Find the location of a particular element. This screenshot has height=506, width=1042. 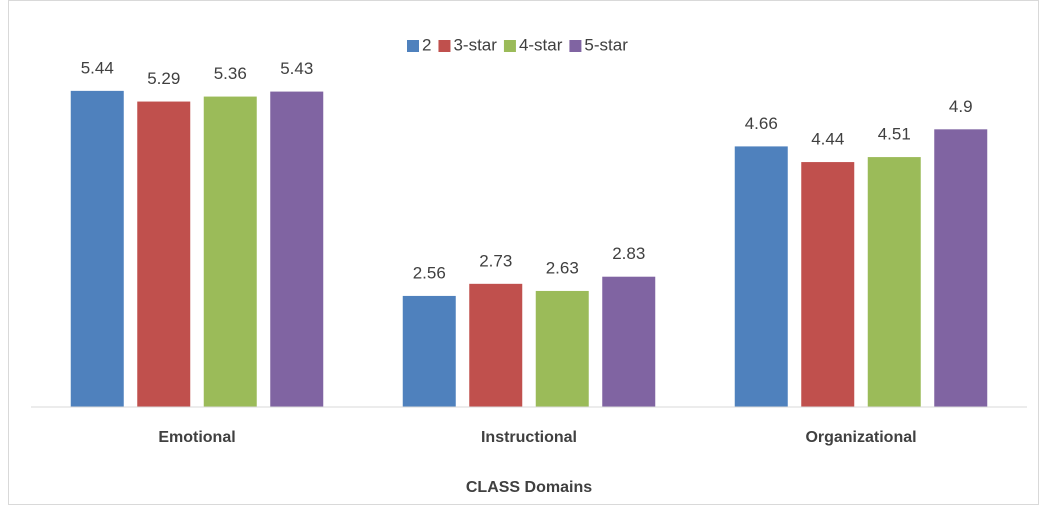

data-label: 4.9 is located at coordinates (961, 106).